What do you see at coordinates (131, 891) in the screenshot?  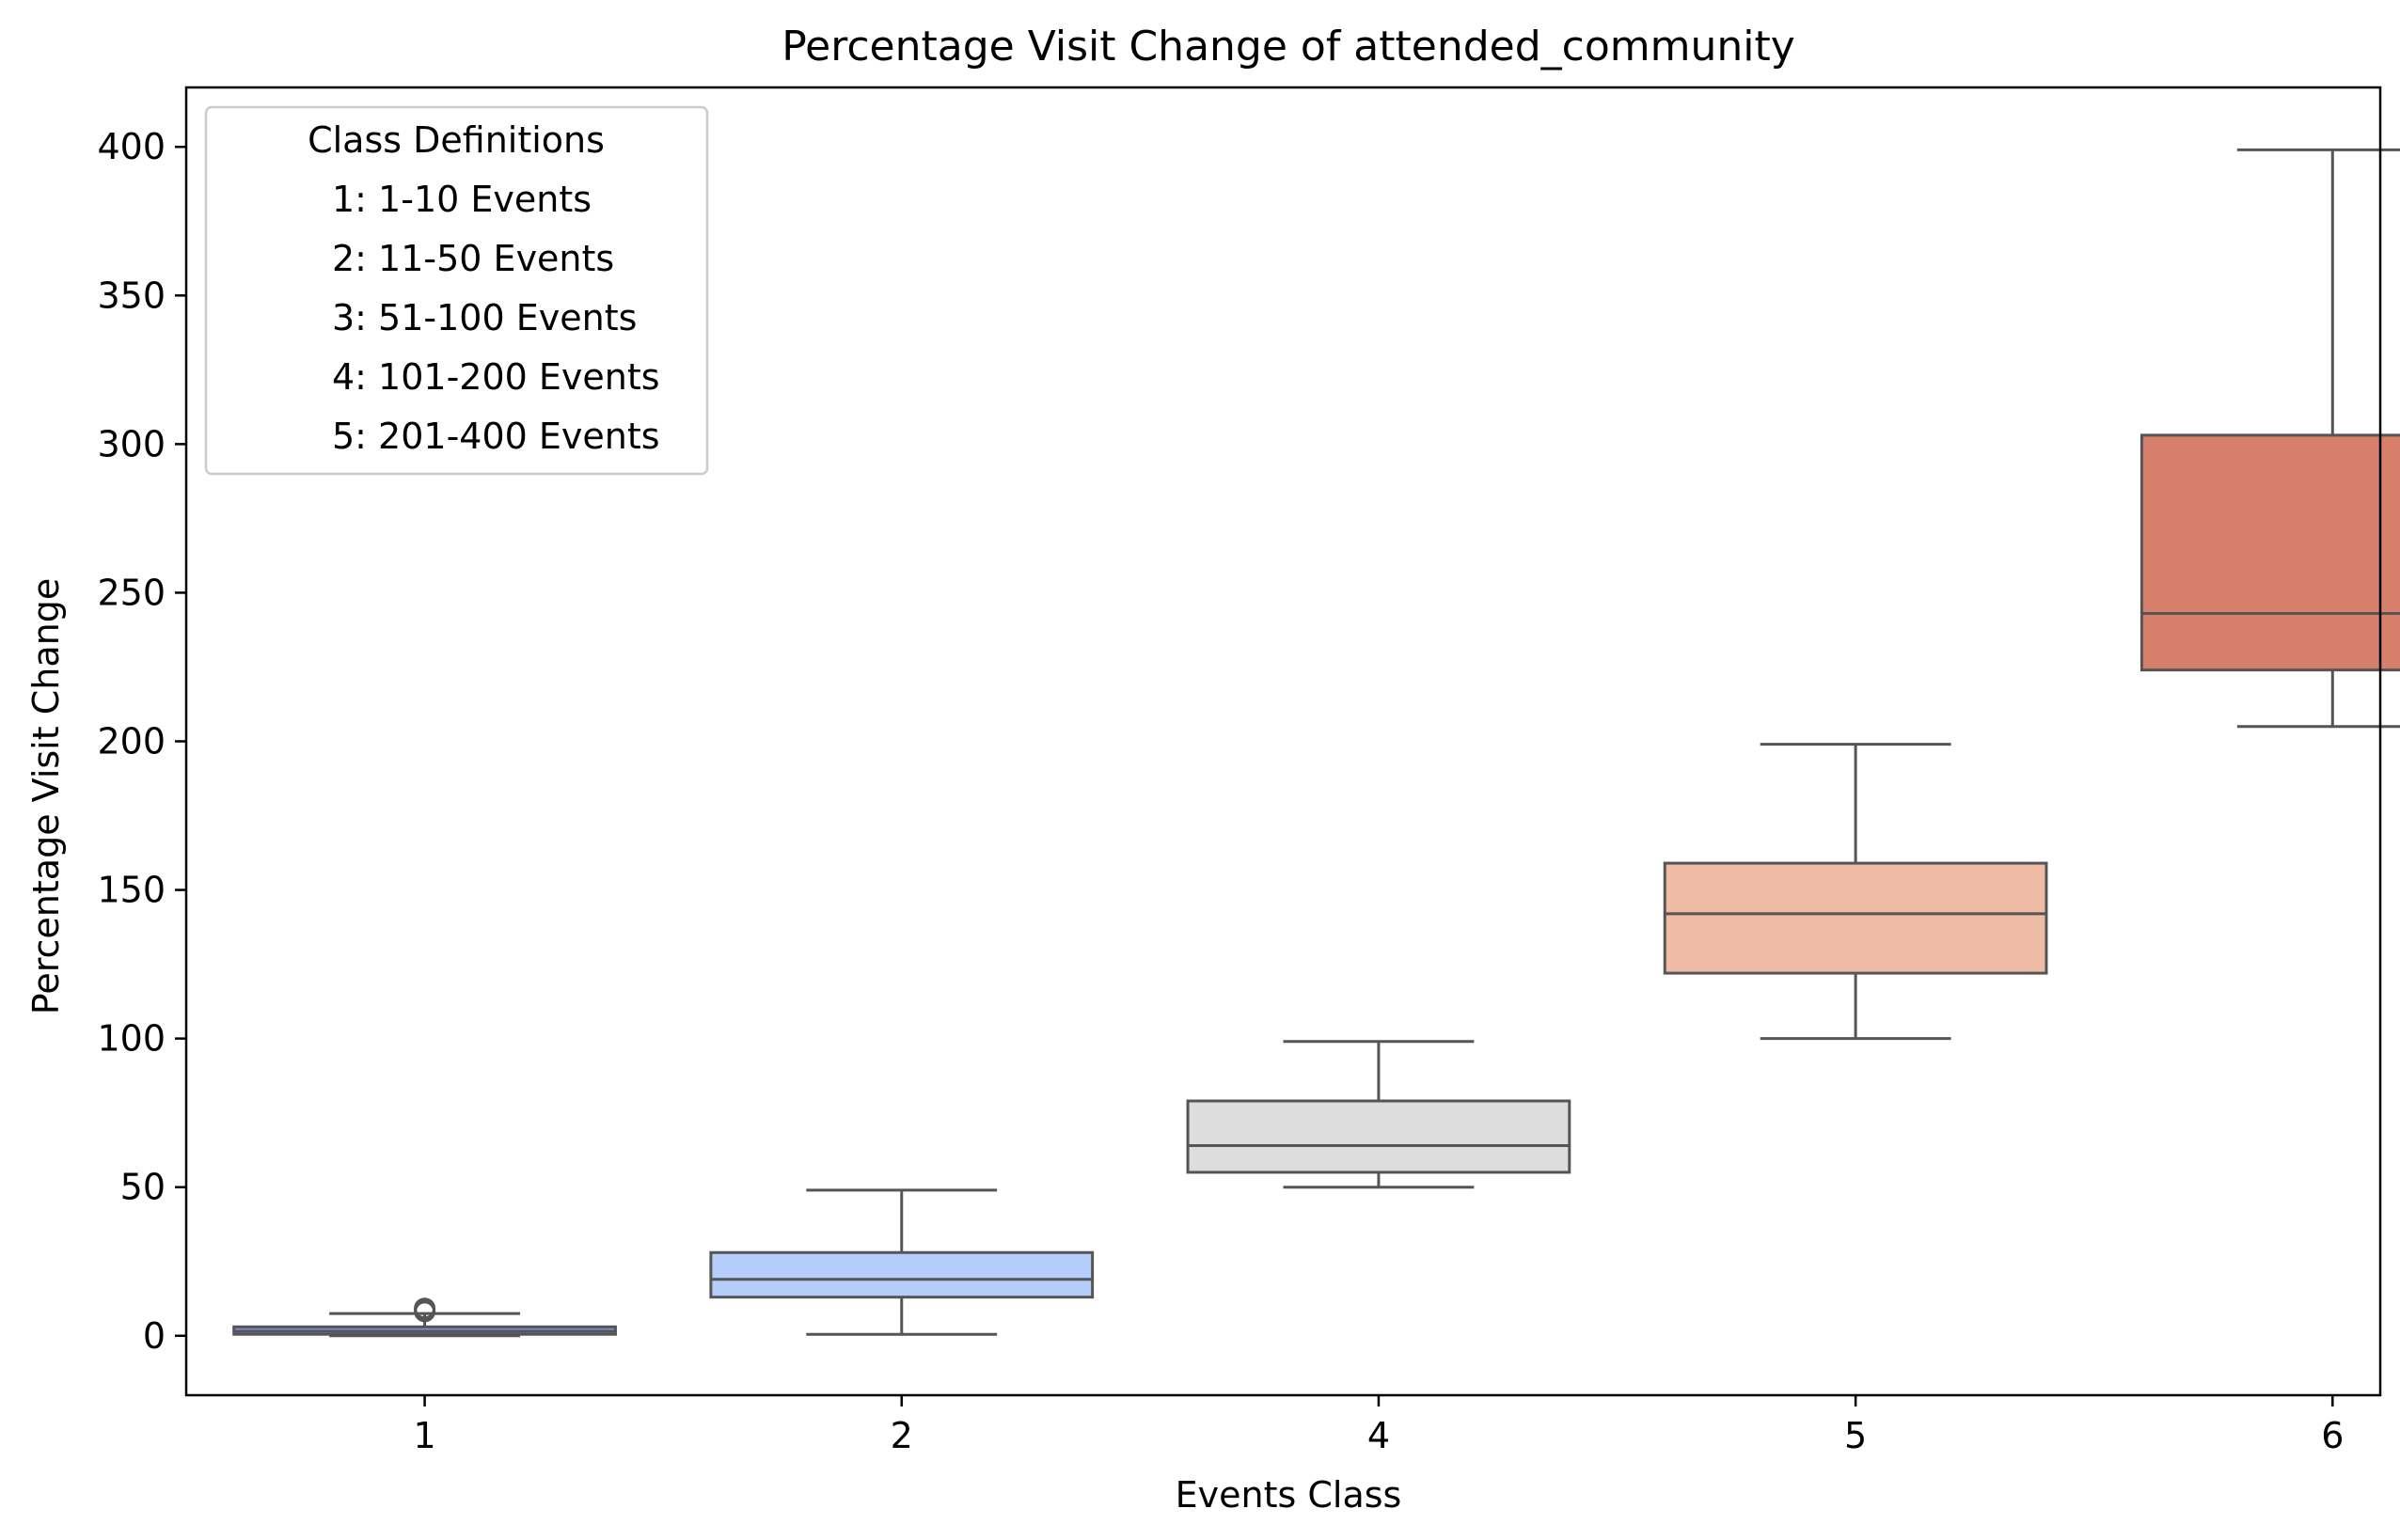 I see `y-tick-label: 150` at bounding box center [131, 891].